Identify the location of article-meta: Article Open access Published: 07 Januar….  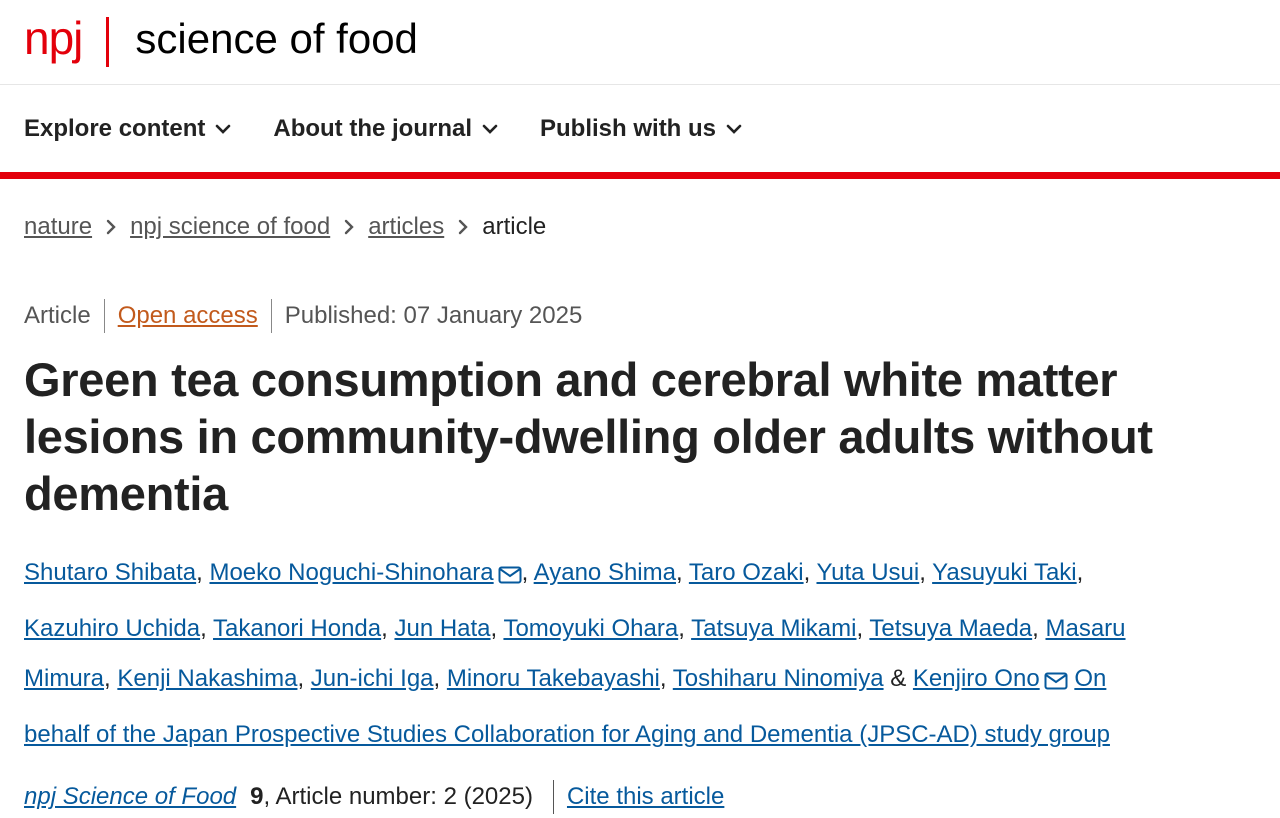
(640, 316).